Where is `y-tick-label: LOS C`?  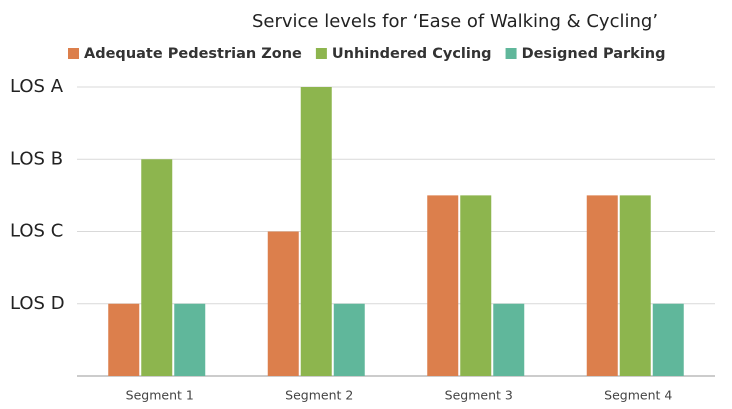 y-tick-label: LOS C is located at coordinates (36, 231).